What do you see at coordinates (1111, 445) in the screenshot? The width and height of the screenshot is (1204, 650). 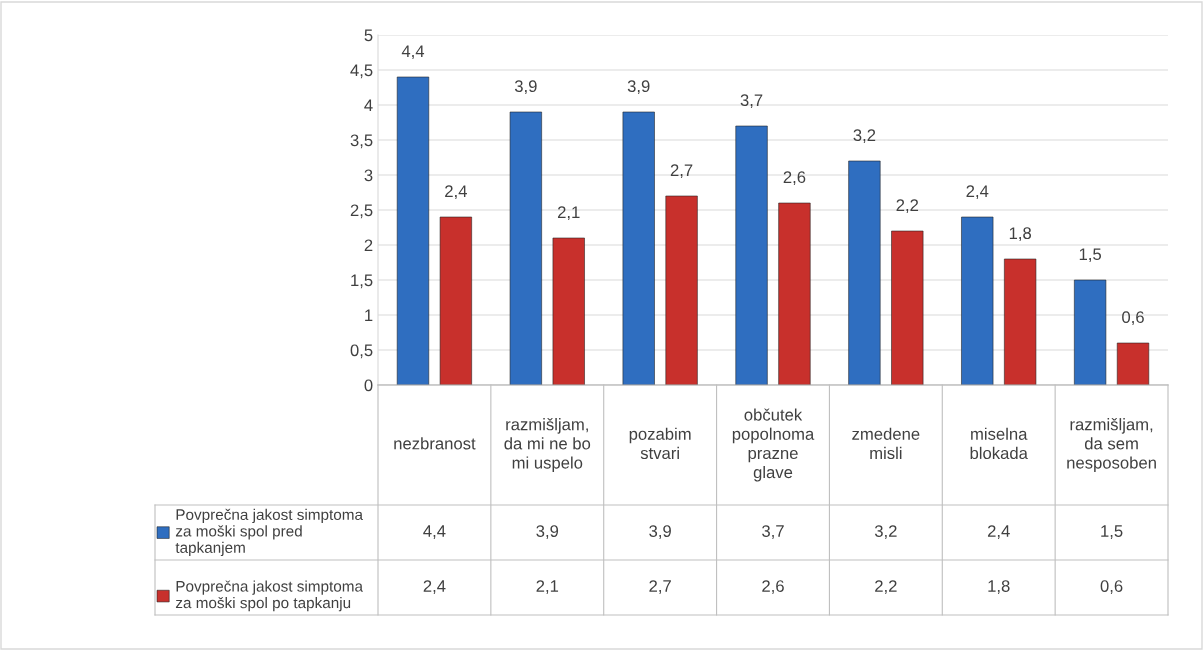 I see `x-tick-label: razmišljam, da sem nesposoben` at bounding box center [1111, 445].